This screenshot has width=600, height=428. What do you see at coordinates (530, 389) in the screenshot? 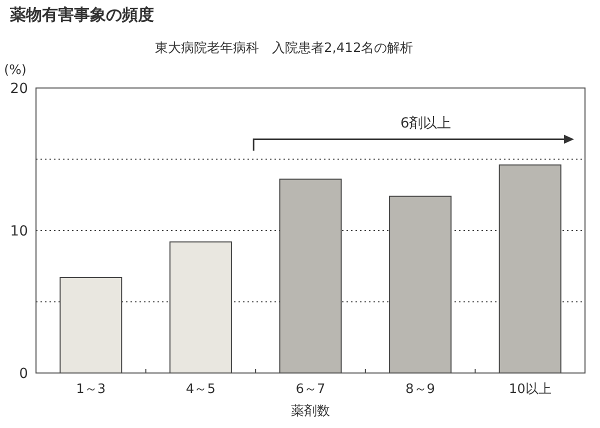
I see `x-tick-label: 10以上` at bounding box center [530, 389].